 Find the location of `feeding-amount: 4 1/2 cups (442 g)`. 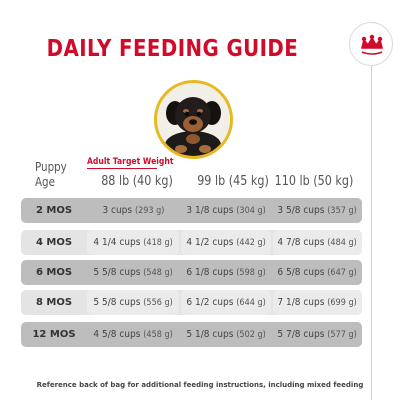

feeding-amount: 4 1/2 cups (442 g) is located at coordinates (225, 243).